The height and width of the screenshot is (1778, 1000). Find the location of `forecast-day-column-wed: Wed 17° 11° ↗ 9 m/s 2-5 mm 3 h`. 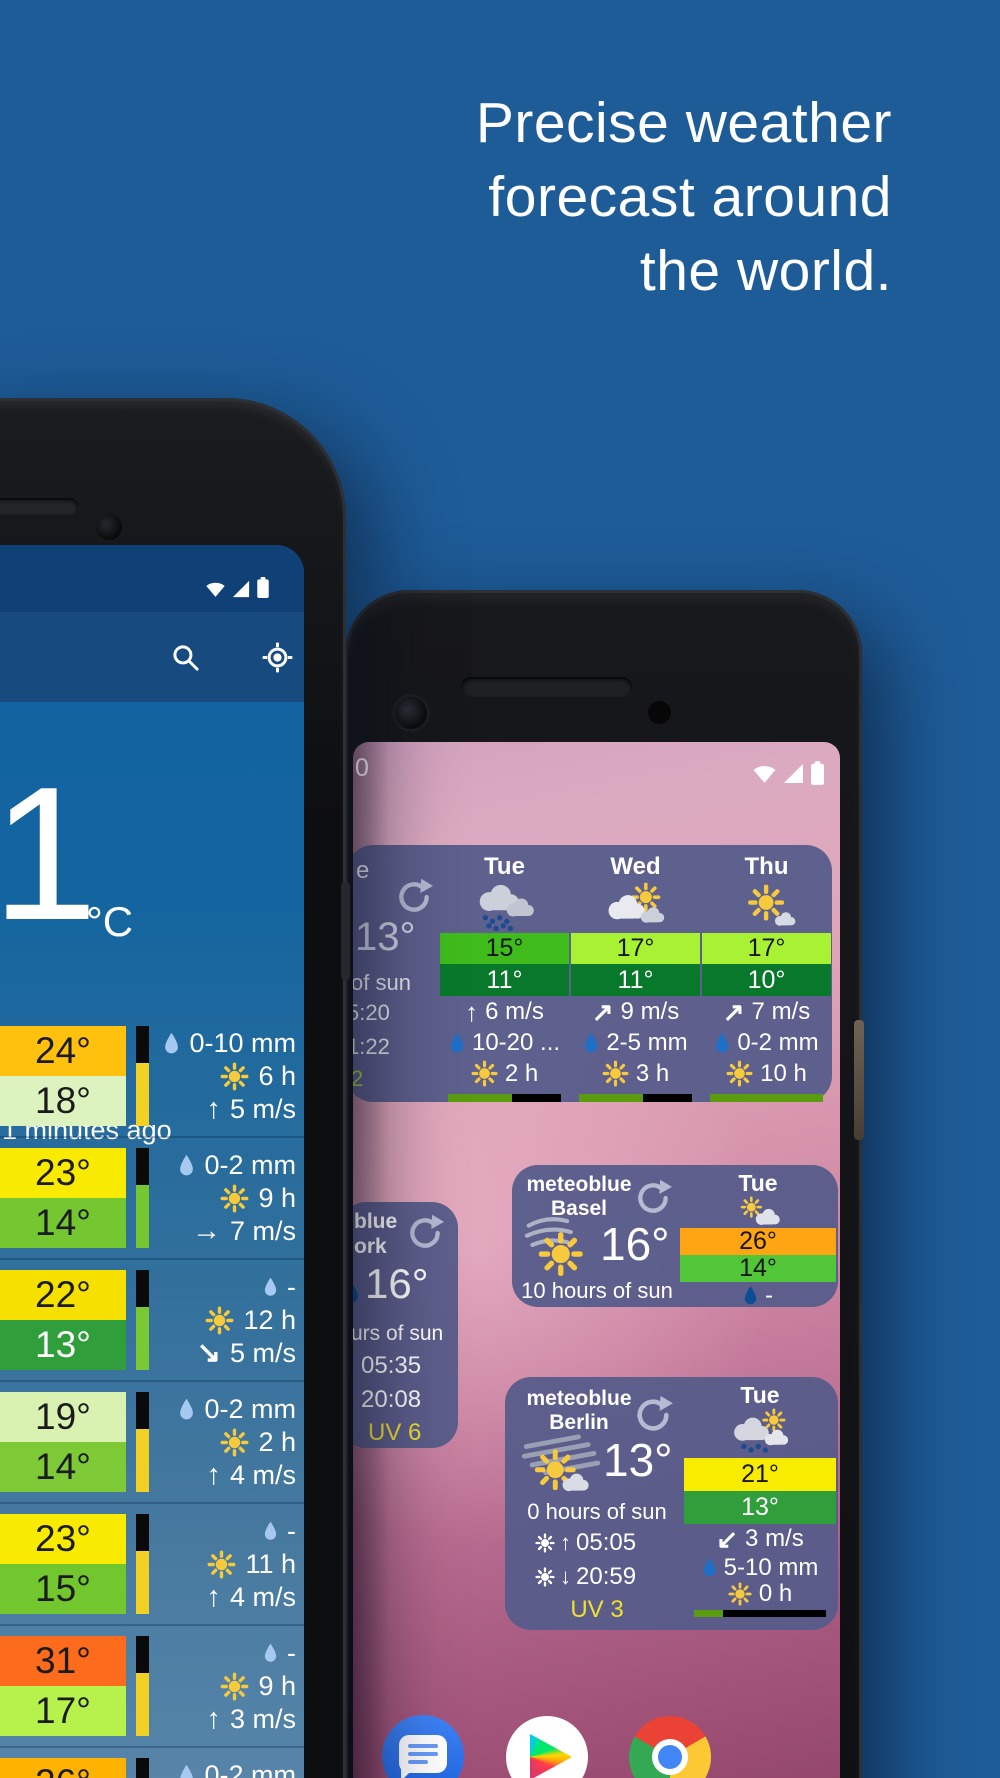

forecast-day-column-wed: Wed 17° 11° ↗ 9 m/s 2-5 mm 3 h is located at coordinates (635, 974).